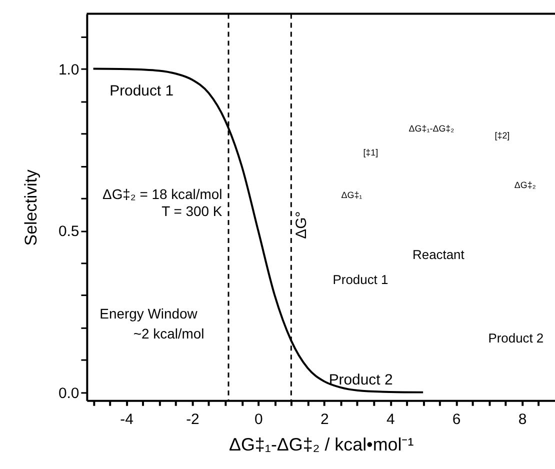  I want to click on x-tick-label: 0, so click(258, 419).